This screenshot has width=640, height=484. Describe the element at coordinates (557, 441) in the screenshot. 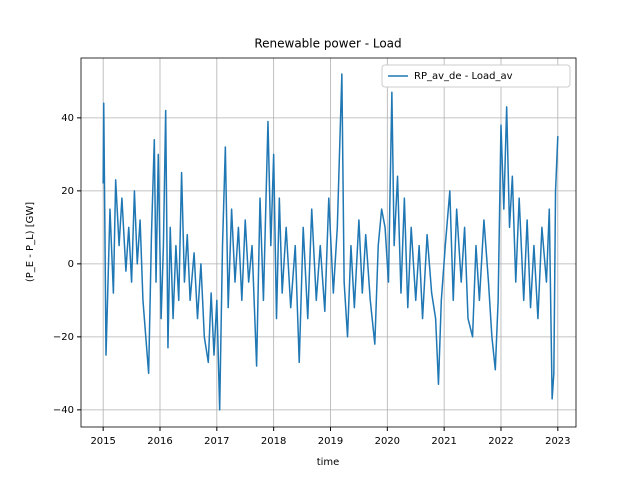

I see `x-tick-label: 2023` at that location.